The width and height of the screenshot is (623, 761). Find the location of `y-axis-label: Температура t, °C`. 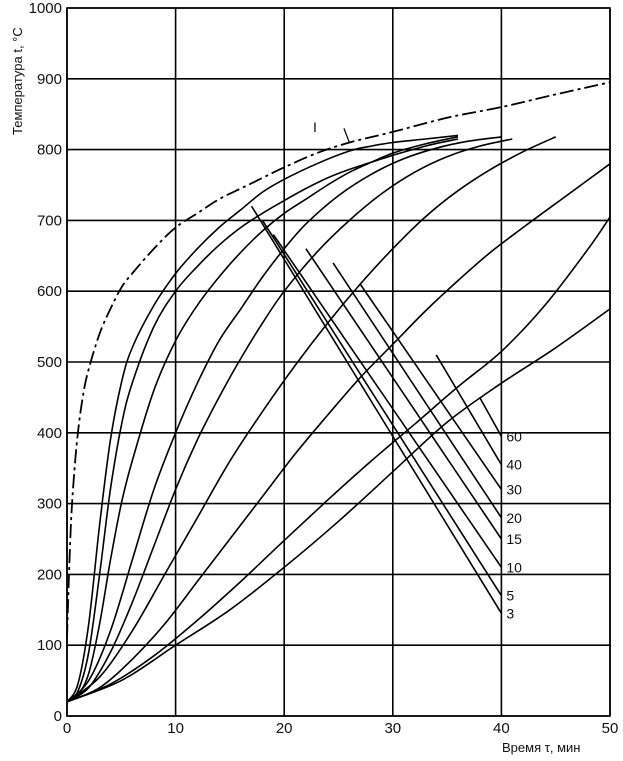

y-axis-label: Температура t, °C is located at coordinates (17, 81).